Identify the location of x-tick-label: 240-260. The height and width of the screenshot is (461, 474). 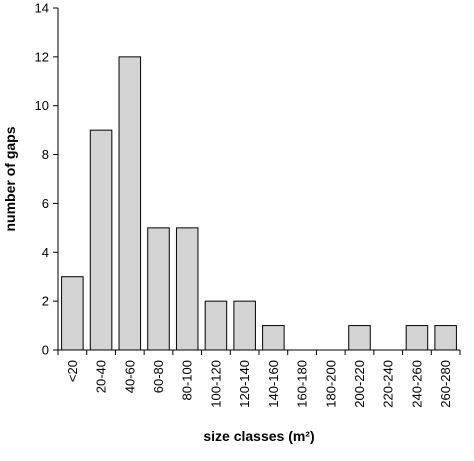
(416, 384).